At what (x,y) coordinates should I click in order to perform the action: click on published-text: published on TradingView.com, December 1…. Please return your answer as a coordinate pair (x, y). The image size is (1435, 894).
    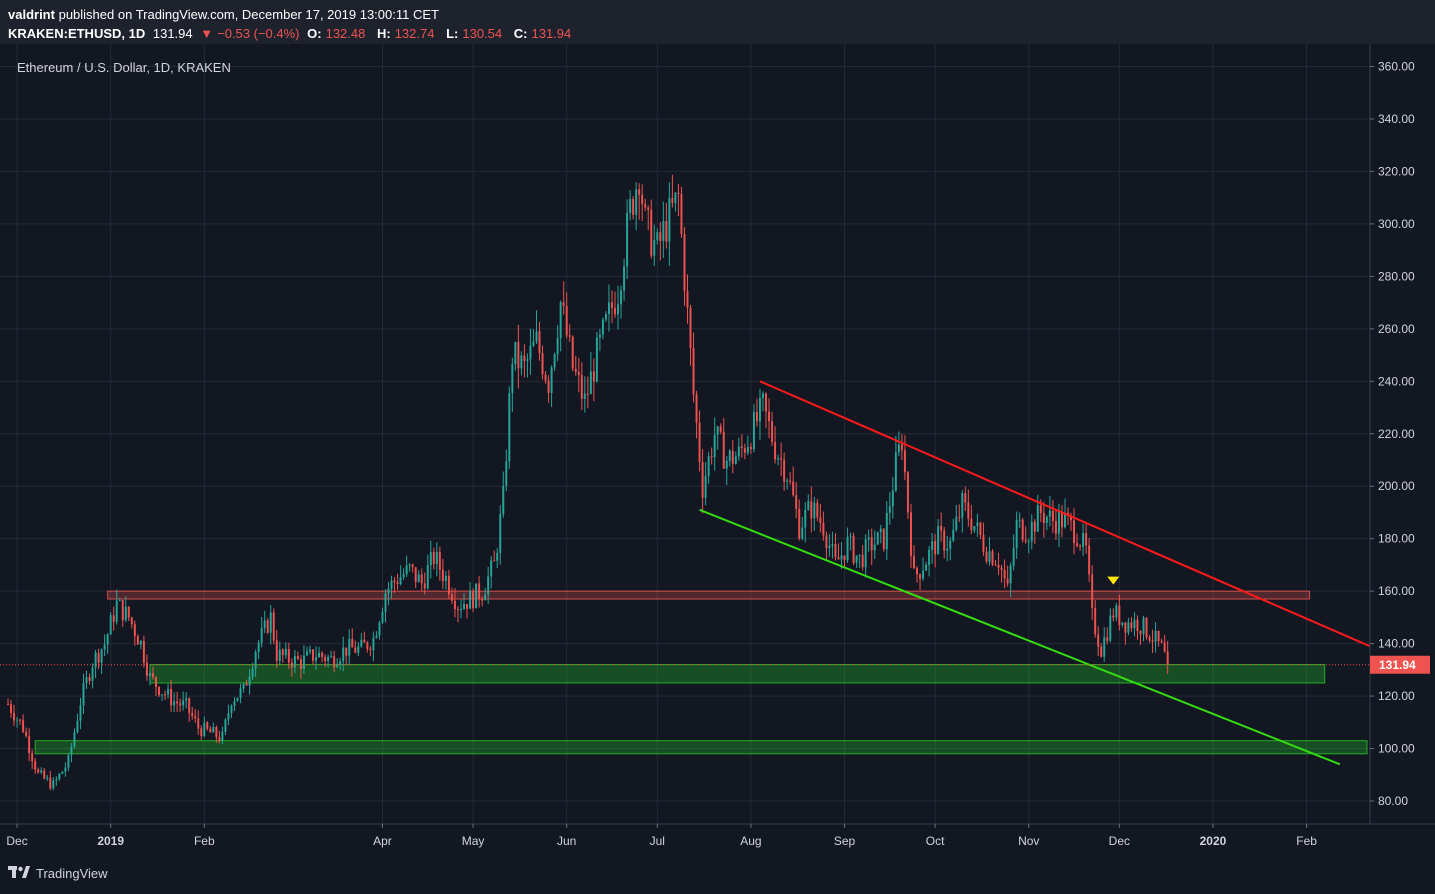
    Looking at the image, I should click on (248, 14).